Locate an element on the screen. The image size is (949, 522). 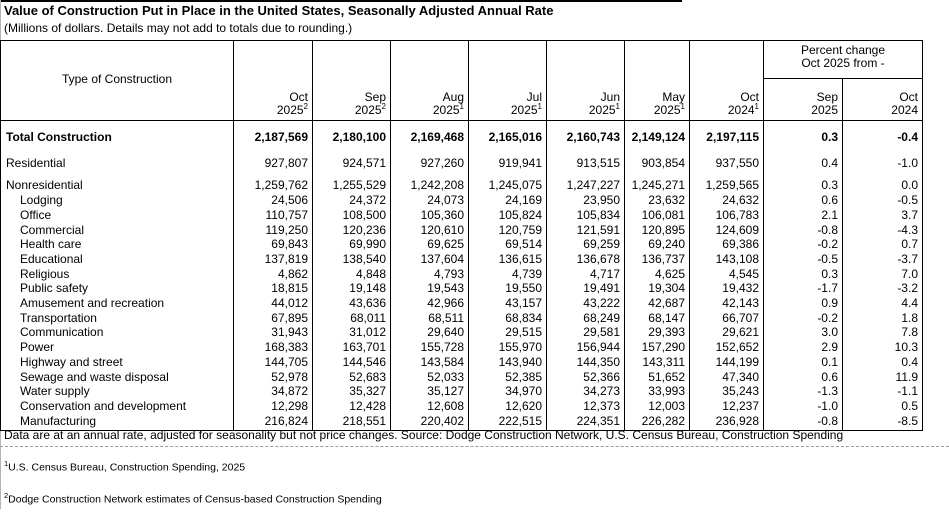
value-cell: 31,943 is located at coordinates (273, 333).